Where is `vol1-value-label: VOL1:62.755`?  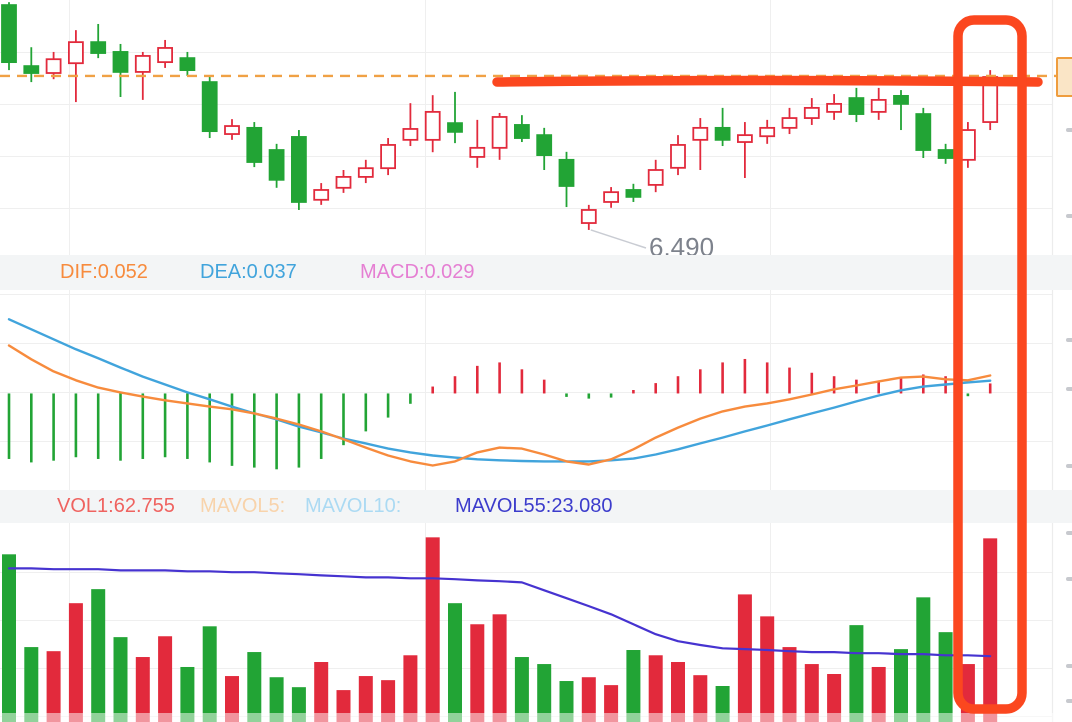
vol1-value-label: VOL1:62.755 is located at coordinates (116, 506).